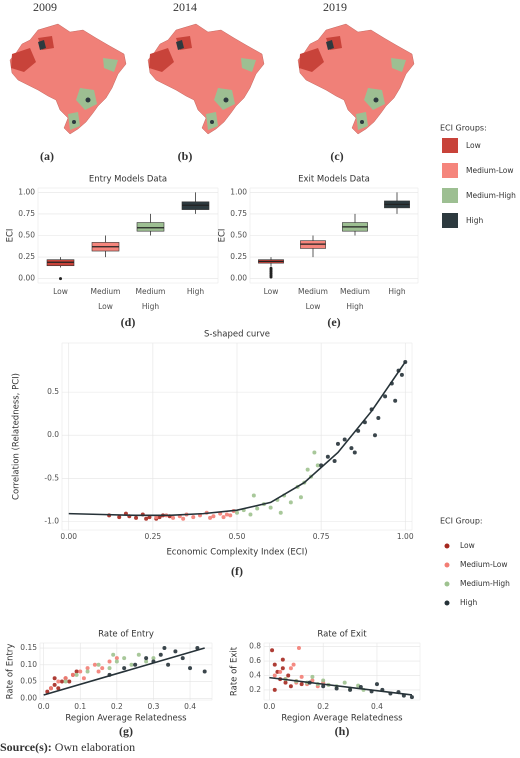 This screenshot has width=520, height=758. What do you see at coordinates (237, 571) in the screenshot?
I see `panel-label: (f)` at bounding box center [237, 571].